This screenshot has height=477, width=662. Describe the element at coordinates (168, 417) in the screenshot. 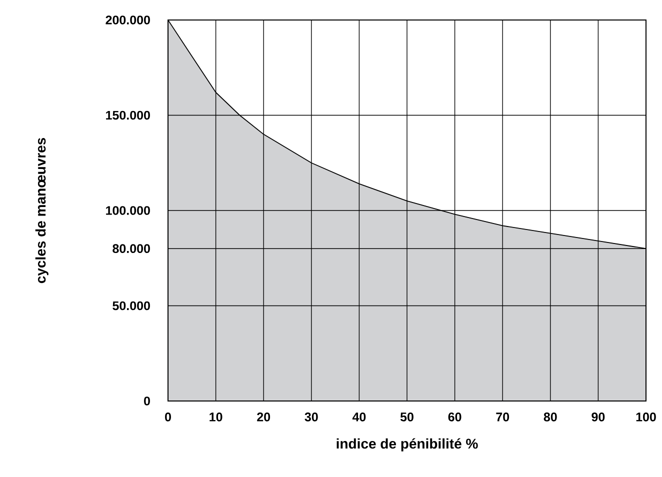

I see `x-tick-label: 0` at that location.